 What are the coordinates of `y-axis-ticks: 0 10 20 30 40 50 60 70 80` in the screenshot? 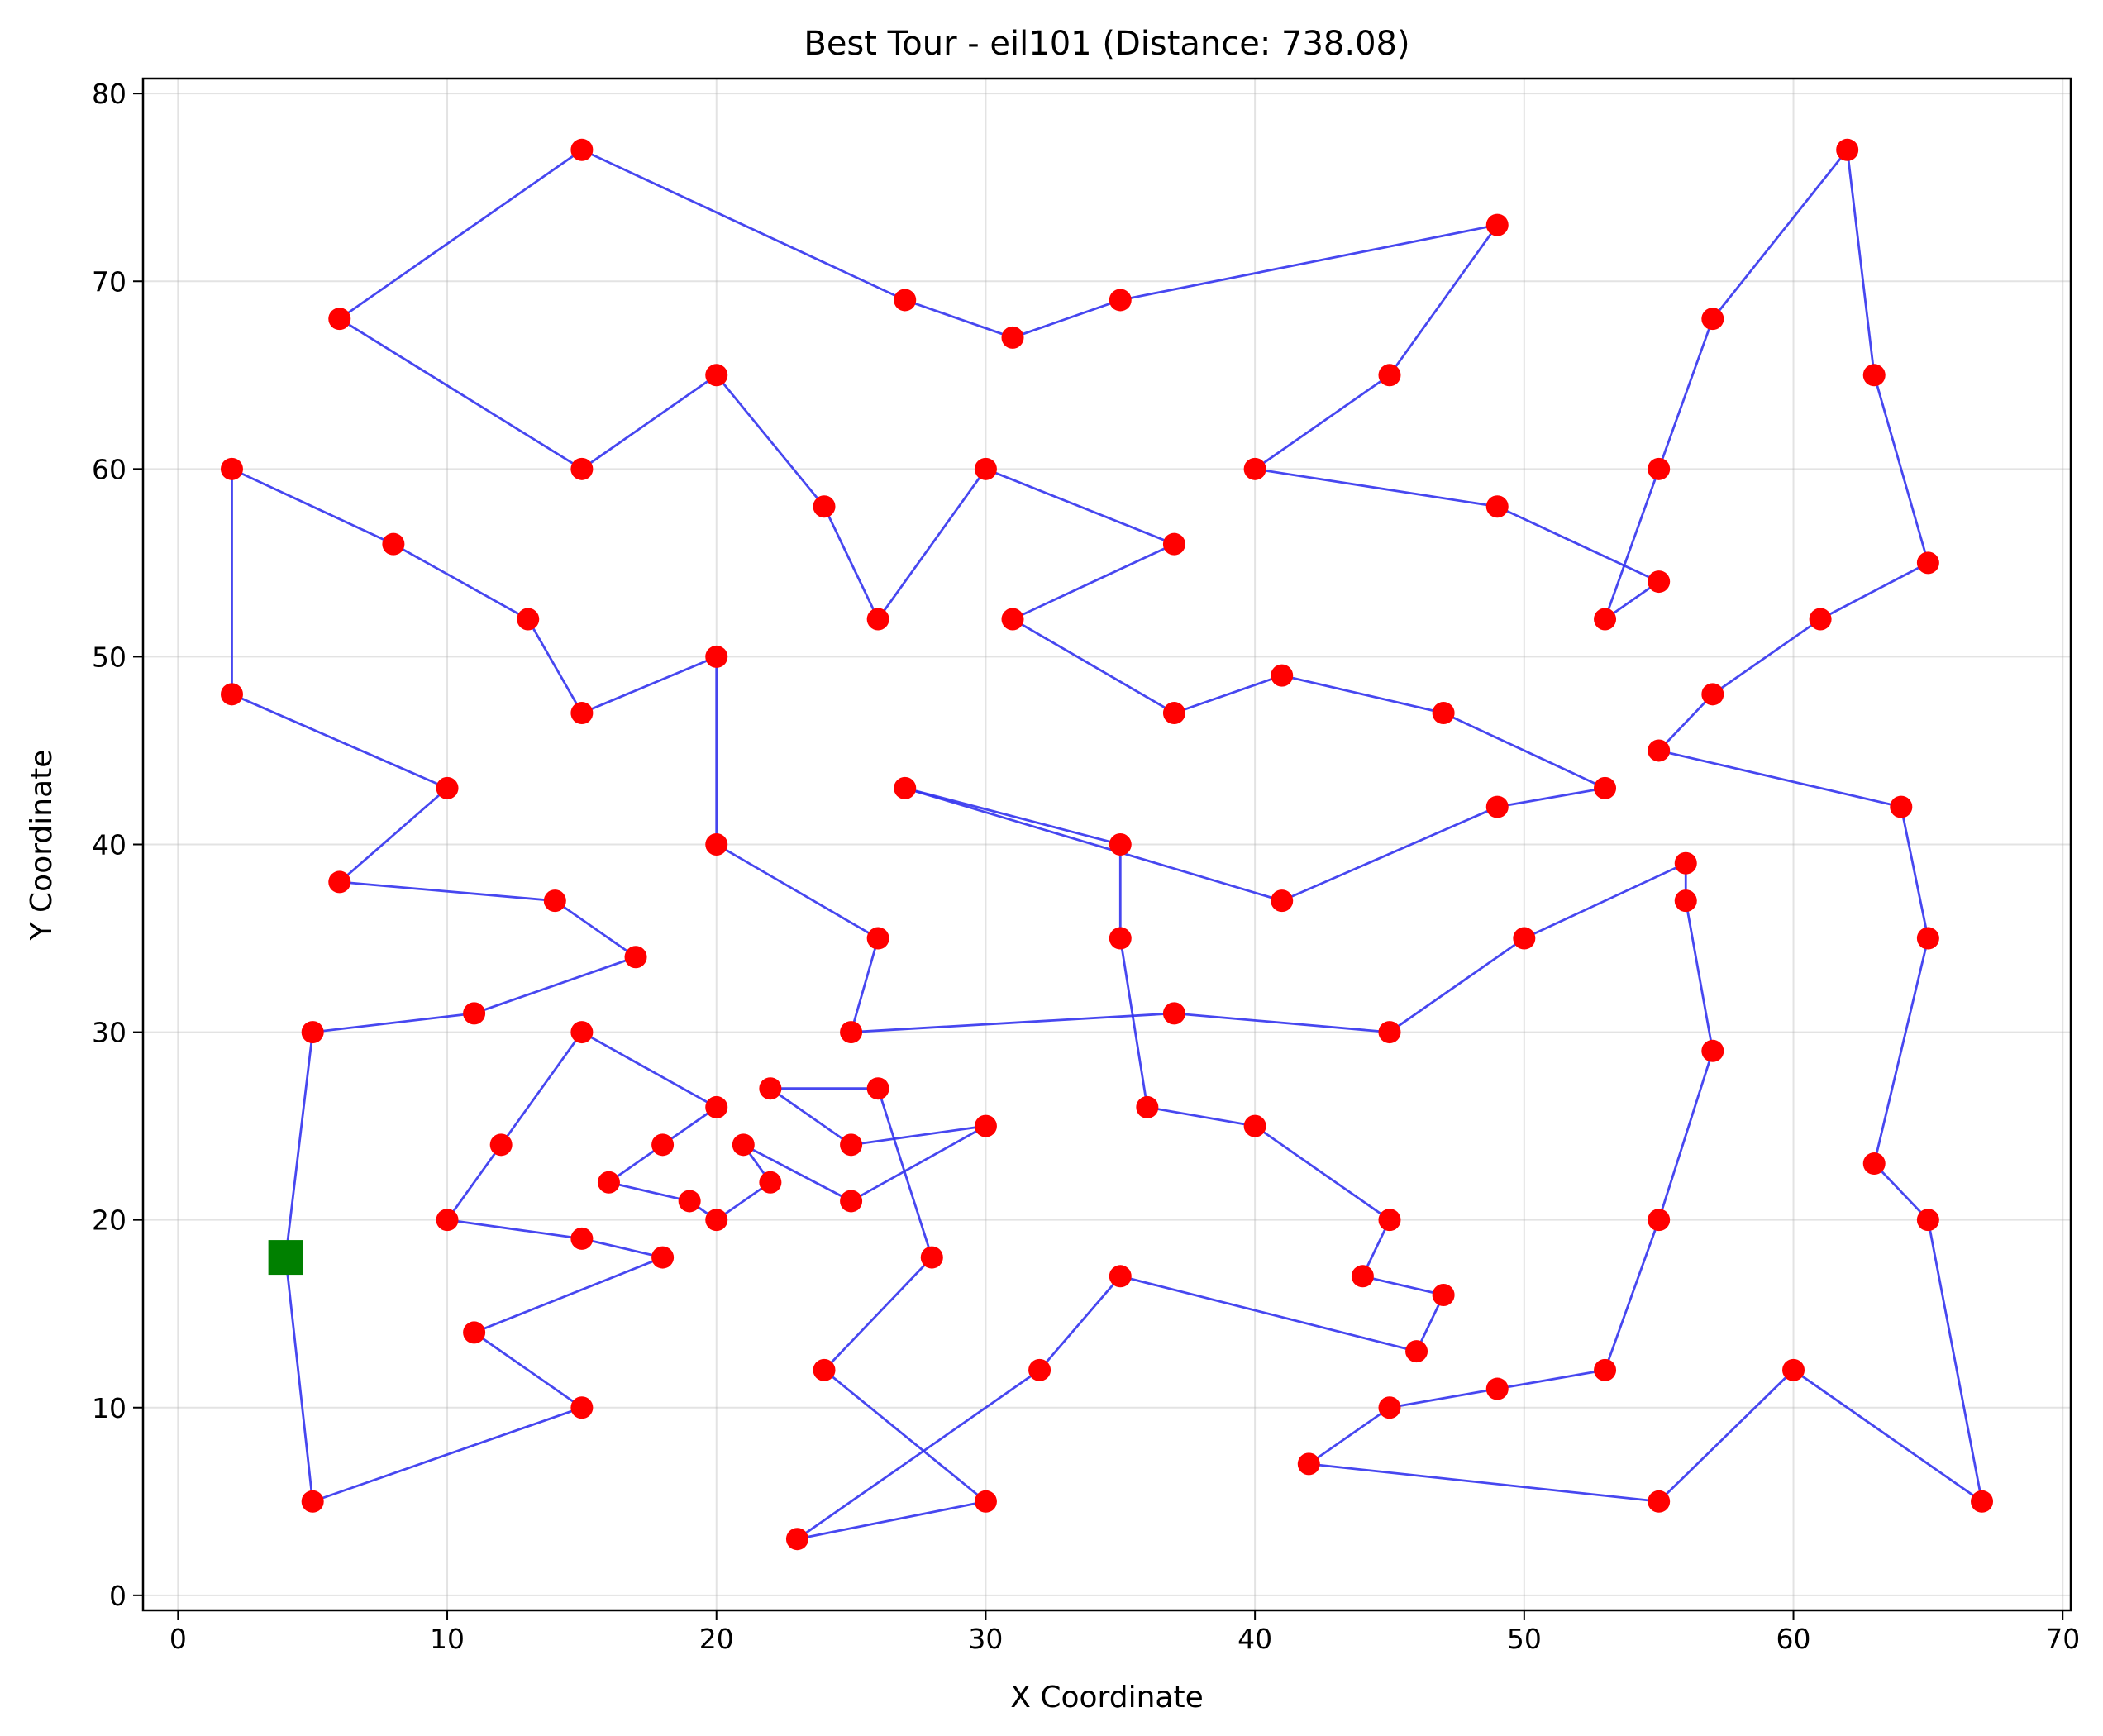 It's located at (118, 845).